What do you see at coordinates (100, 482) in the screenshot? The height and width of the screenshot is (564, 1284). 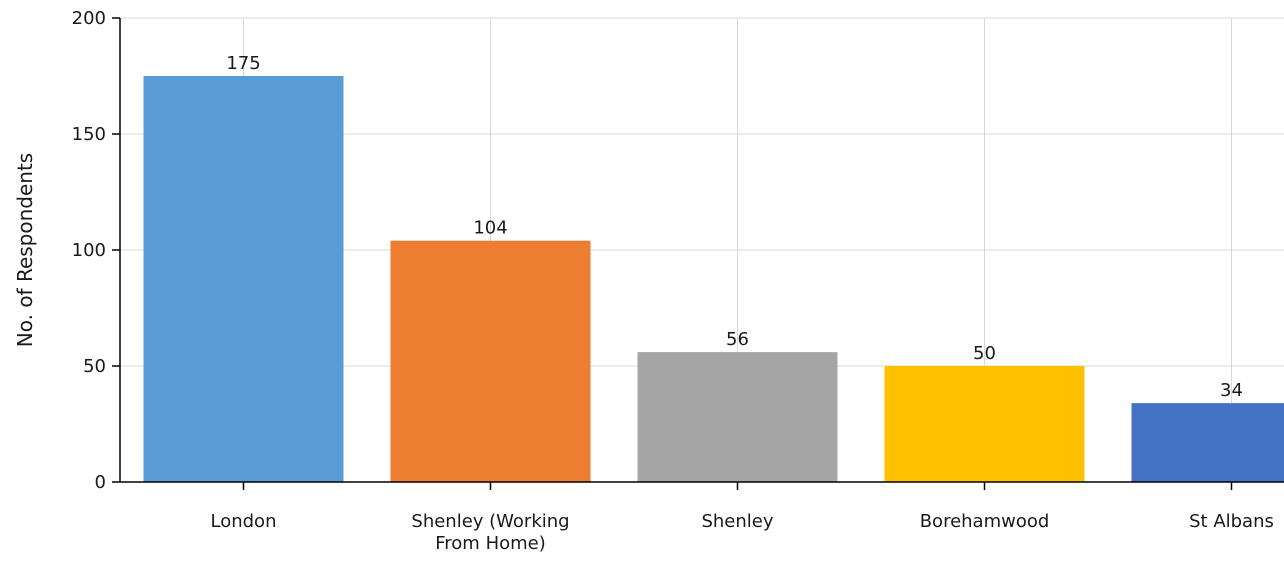 I see `y-tick-label: 0` at bounding box center [100, 482].